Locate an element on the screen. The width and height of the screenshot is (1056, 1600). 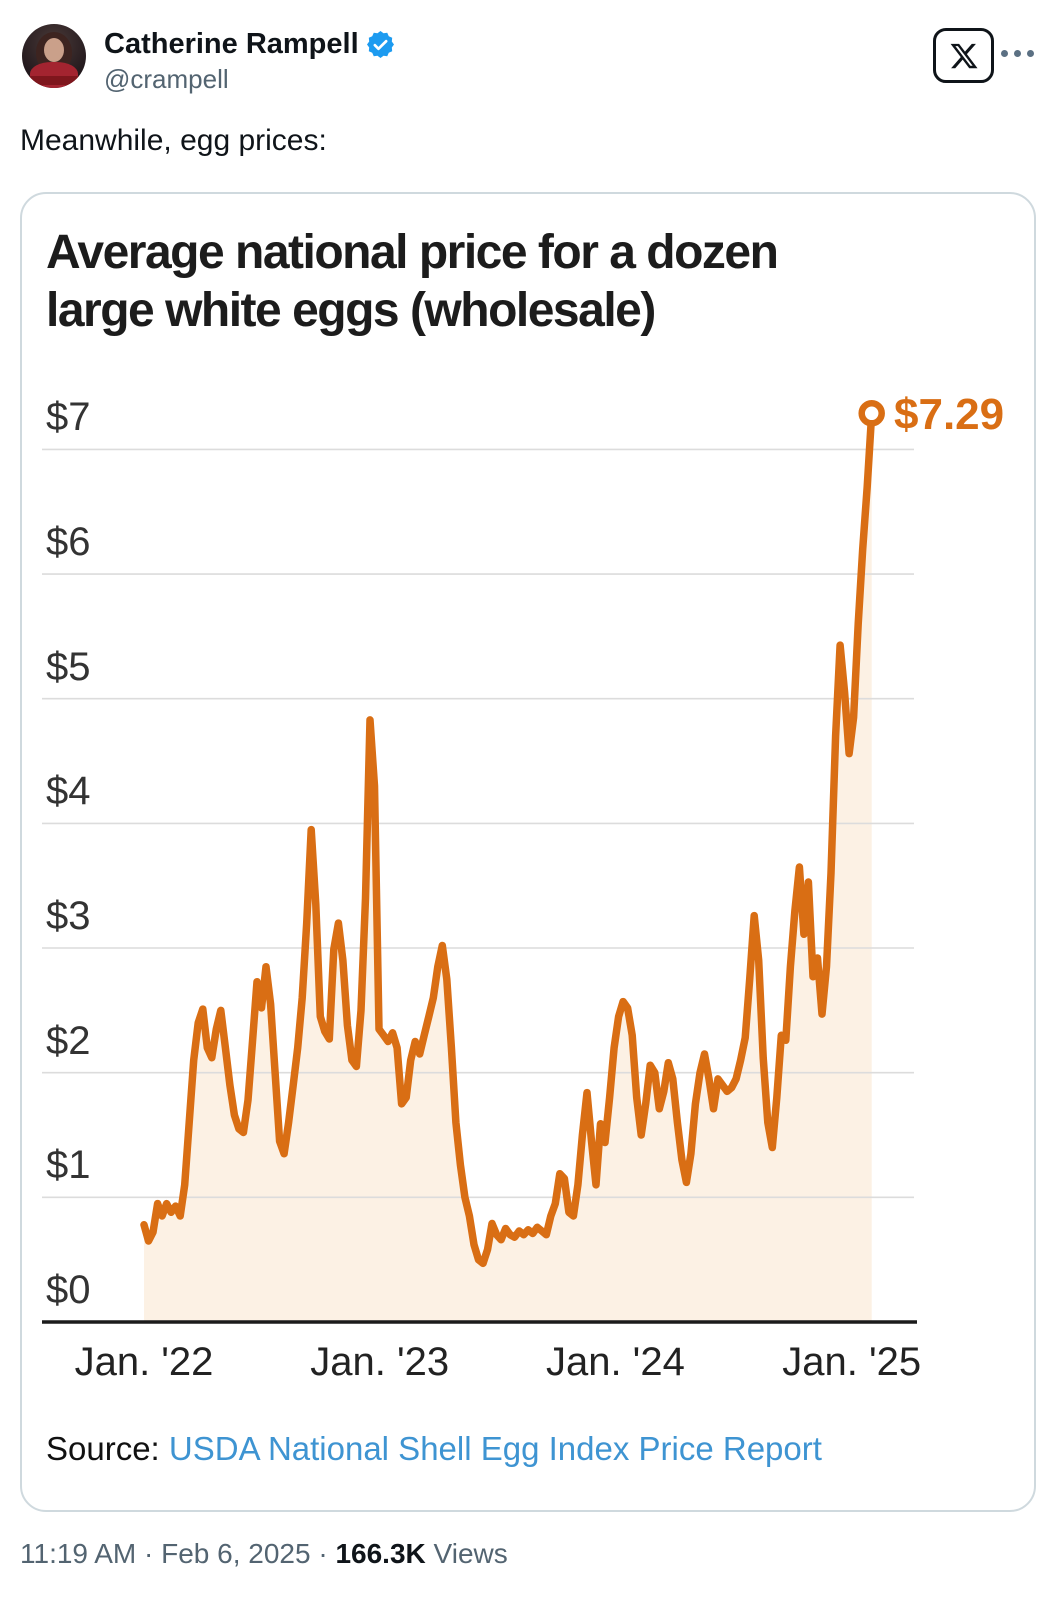
display-name: Catherine Rampell is located at coordinates (231, 44).